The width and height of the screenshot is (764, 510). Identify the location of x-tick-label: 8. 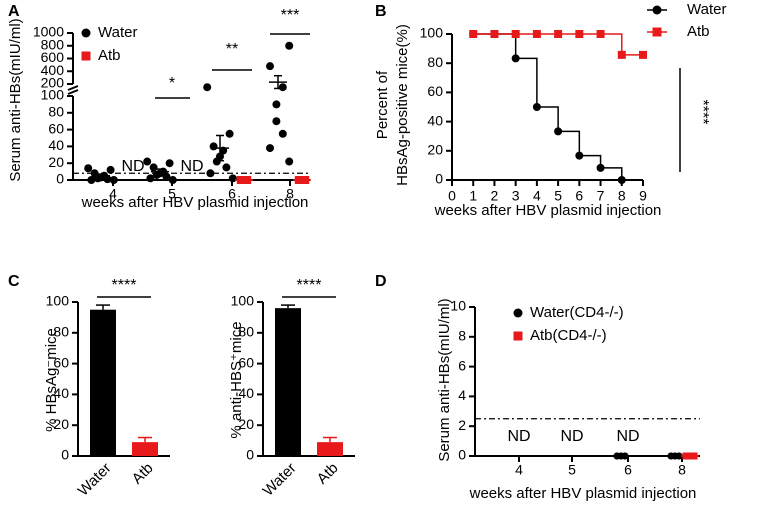
(682, 470).